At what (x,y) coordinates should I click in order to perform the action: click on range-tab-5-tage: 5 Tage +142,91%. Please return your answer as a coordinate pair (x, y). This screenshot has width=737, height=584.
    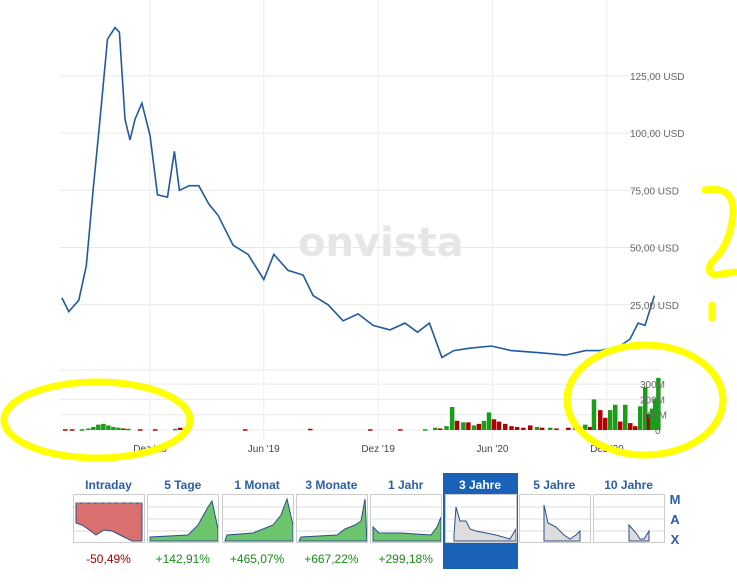
    Looking at the image, I should click on (182, 521).